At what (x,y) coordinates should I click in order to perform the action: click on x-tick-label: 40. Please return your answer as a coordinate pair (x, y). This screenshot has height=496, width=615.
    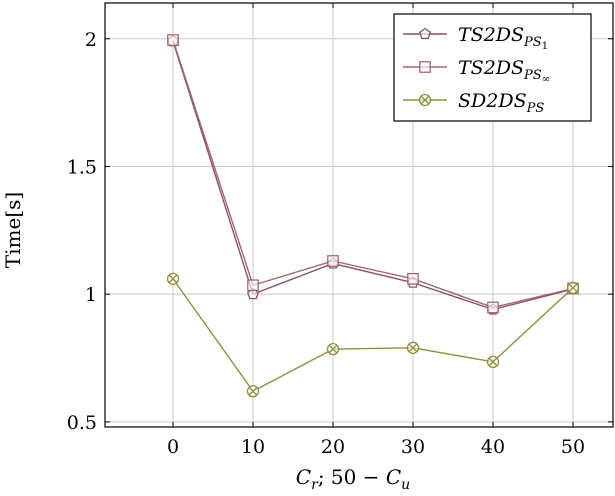
    Looking at the image, I should click on (493, 447).